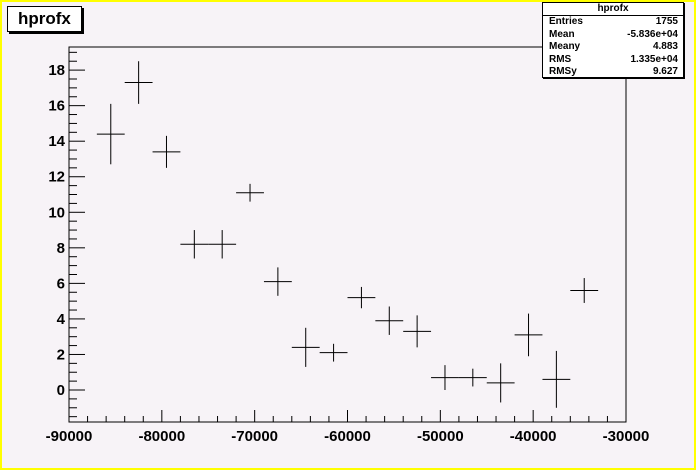 Image resolution: width=696 pixels, height=470 pixels. Describe the element at coordinates (666, 21) in the screenshot. I see `stats-value: 1755` at that location.